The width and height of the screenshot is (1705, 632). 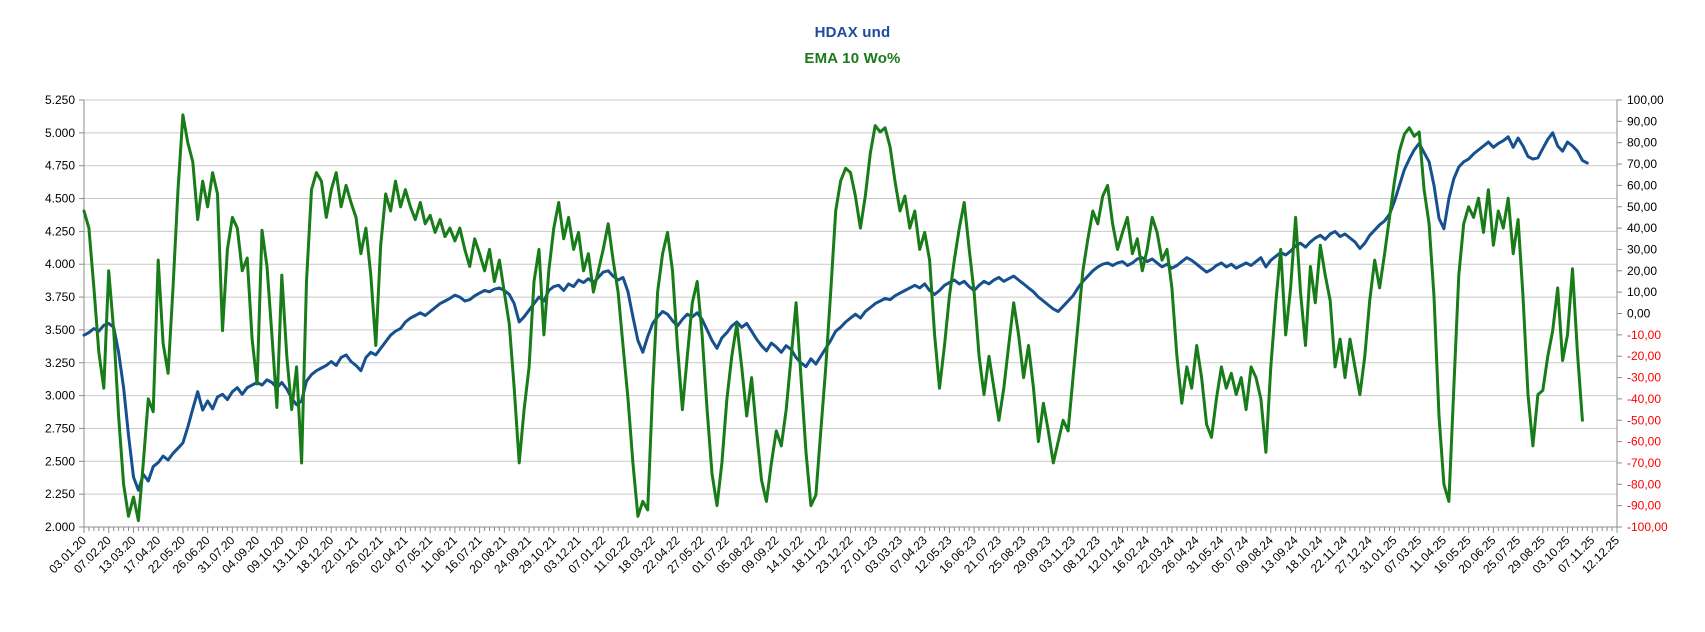 What do you see at coordinates (1642, 185) in the screenshot?
I see `right-axis-label: 60,00` at bounding box center [1642, 185].